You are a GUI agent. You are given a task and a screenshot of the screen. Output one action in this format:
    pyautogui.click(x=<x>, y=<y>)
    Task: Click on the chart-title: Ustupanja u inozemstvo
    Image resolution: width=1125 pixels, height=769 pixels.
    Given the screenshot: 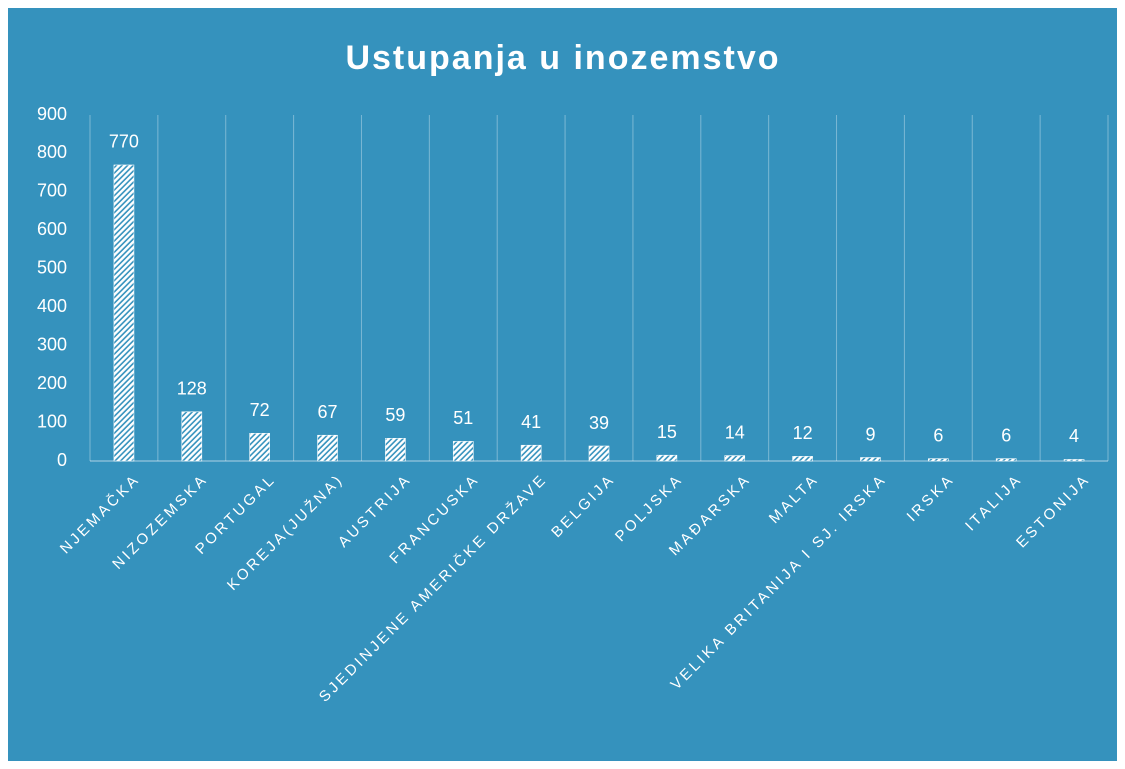 What is the action you would take?
    pyautogui.click(x=562, y=58)
    